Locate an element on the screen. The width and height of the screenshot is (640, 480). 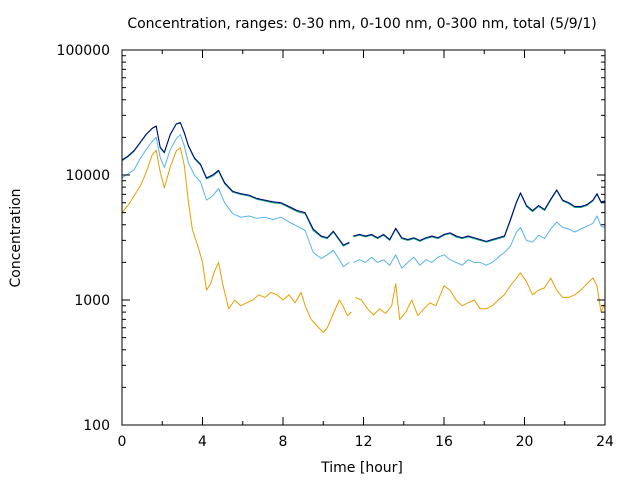
y-tick-label: 1000 is located at coordinates (92, 301).